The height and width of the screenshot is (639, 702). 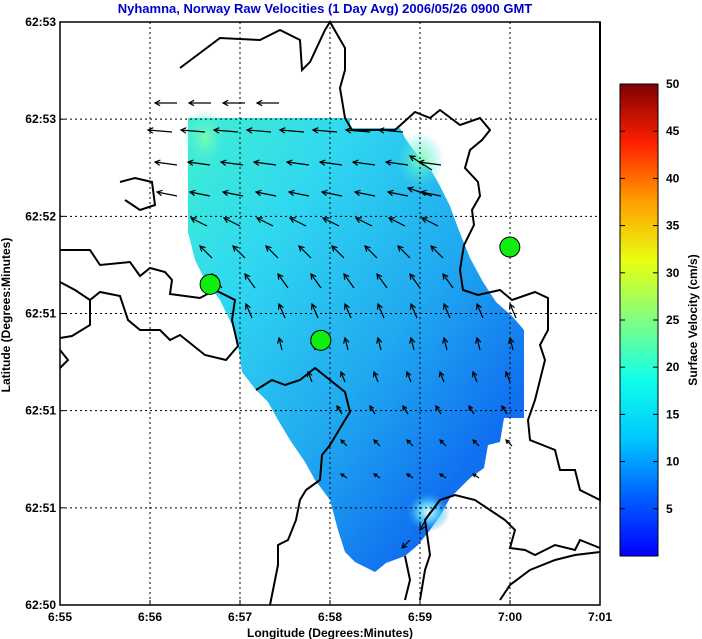 I want to click on radar-sites, so click(x=360, y=293).